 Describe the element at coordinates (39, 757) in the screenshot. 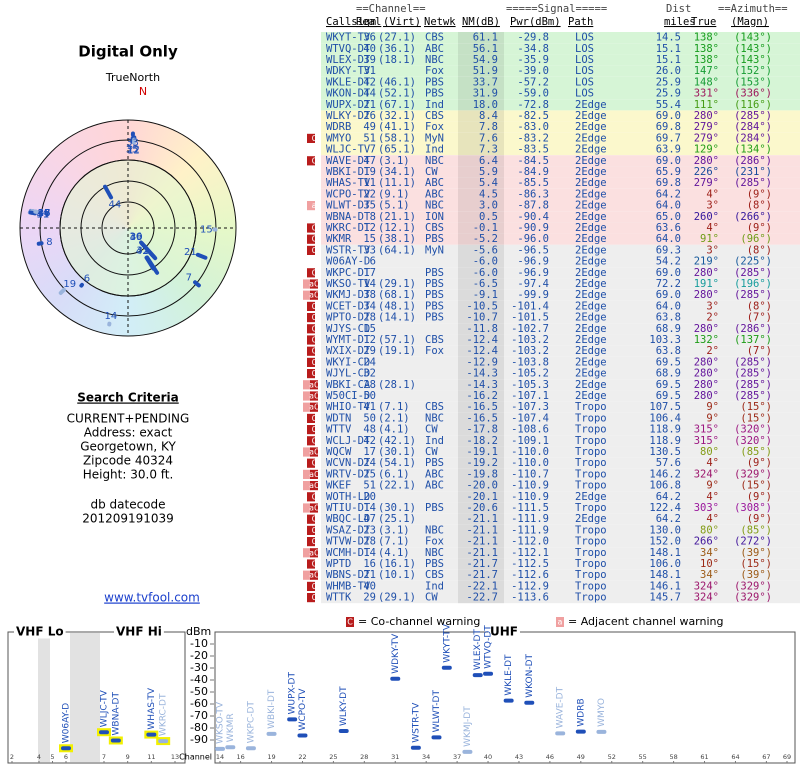

I see `x-tick-label: 4` at that location.